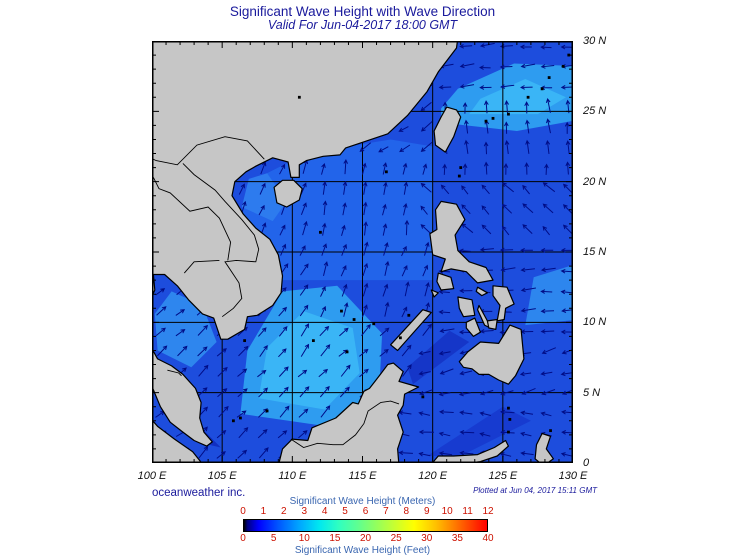  Describe the element at coordinates (386, 511) in the screenshot. I see `meters-ticks-7: 7` at that location.